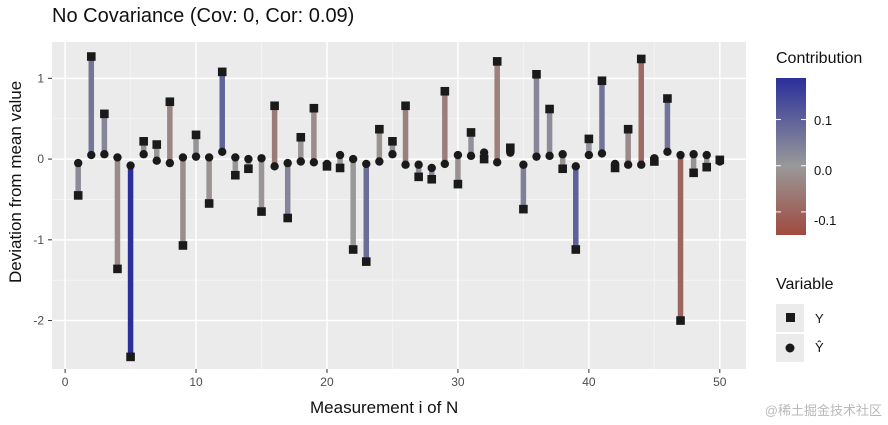 Image resolution: width=888 pixels, height=425 pixels. I want to click on colorbar, so click(791, 156).